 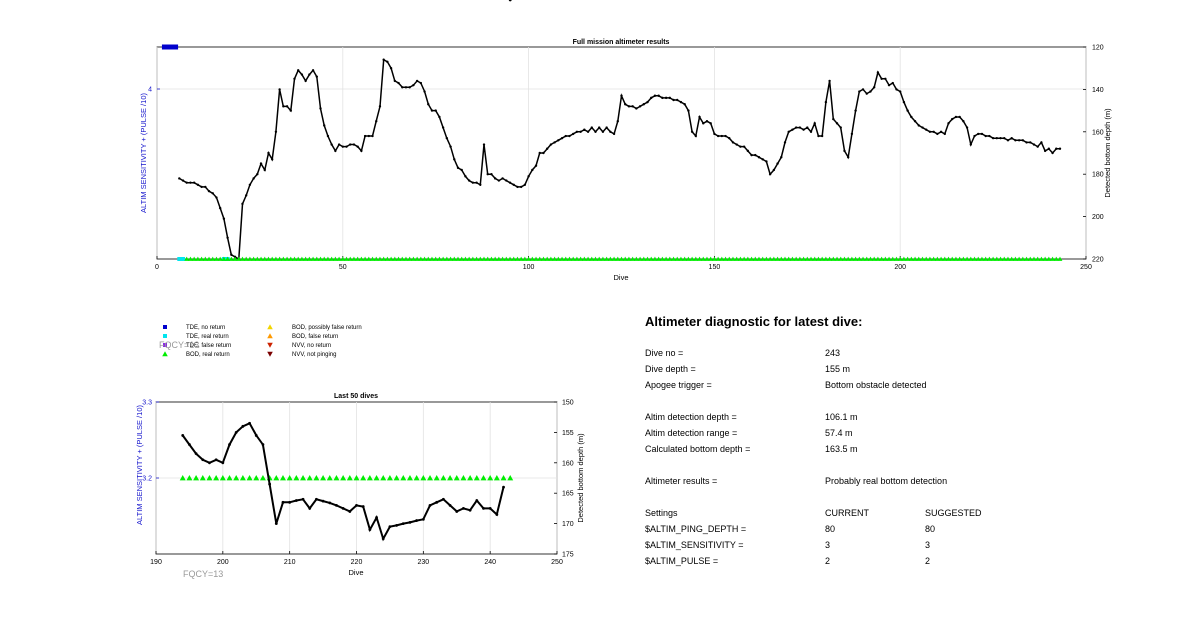 What do you see at coordinates (930, 529) in the screenshot?
I see `setting-suggested-ping-depth: 80` at bounding box center [930, 529].